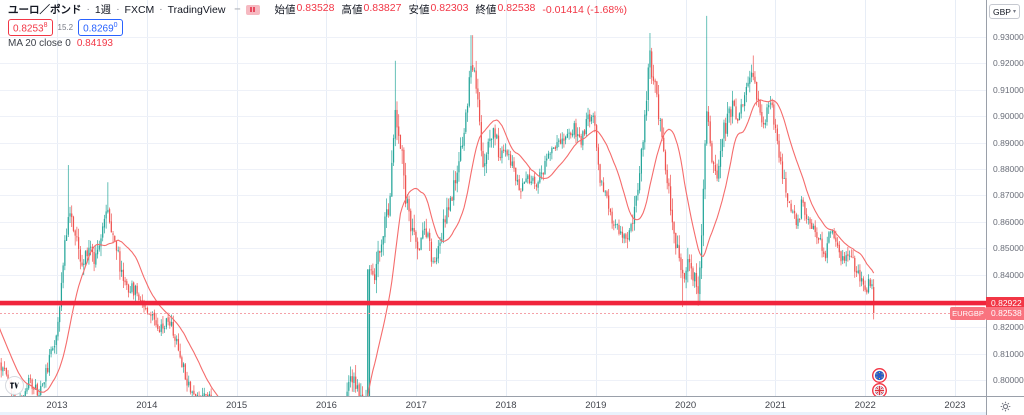 The width and height of the screenshot is (1024, 415). I want to click on time-axis-label: 2015, so click(237, 405).